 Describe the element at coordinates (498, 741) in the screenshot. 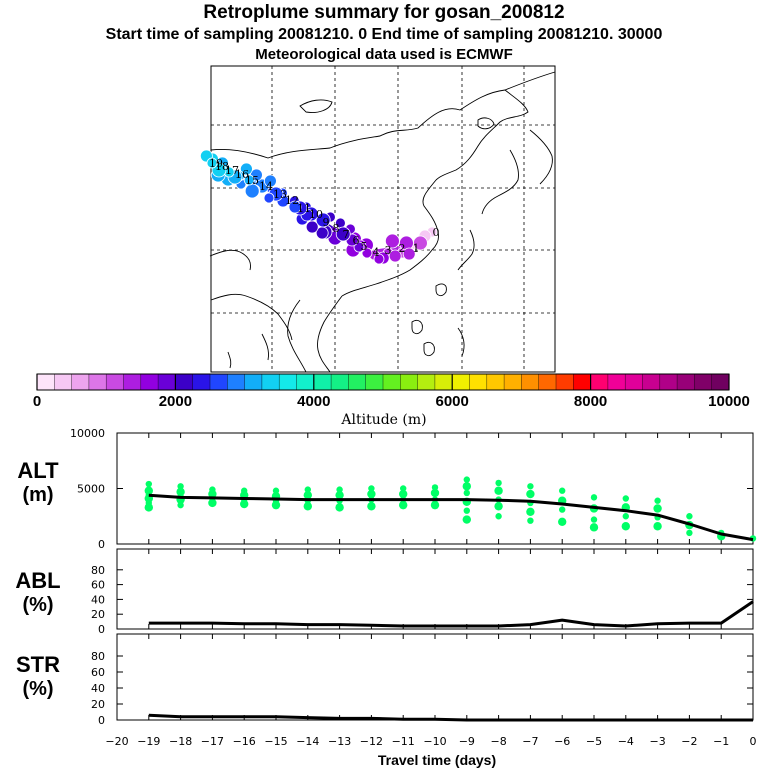

I see `x-tick-label: −8` at that location.